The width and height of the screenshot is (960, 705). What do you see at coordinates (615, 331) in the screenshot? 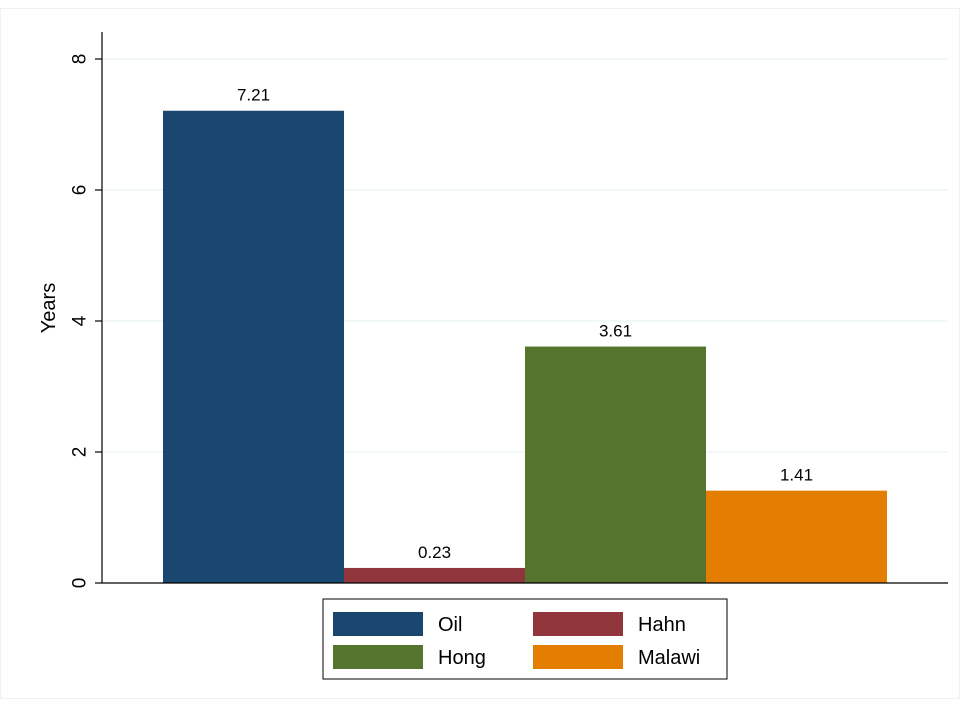
I see `data-label-hong: 3.61` at bounding box center [615, 331].